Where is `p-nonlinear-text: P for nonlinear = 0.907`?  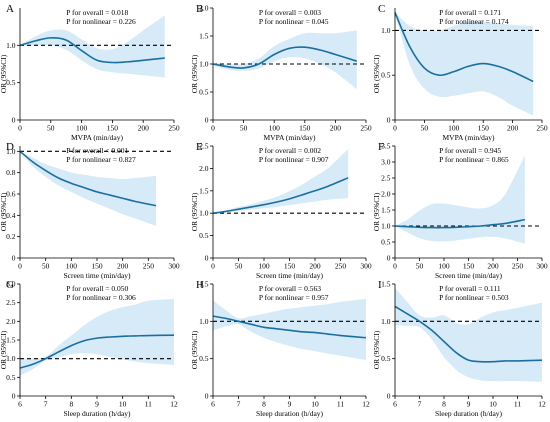
p-nonlinear-text: P for nonlinear = 0.907 is located at coordinates (294, 159).